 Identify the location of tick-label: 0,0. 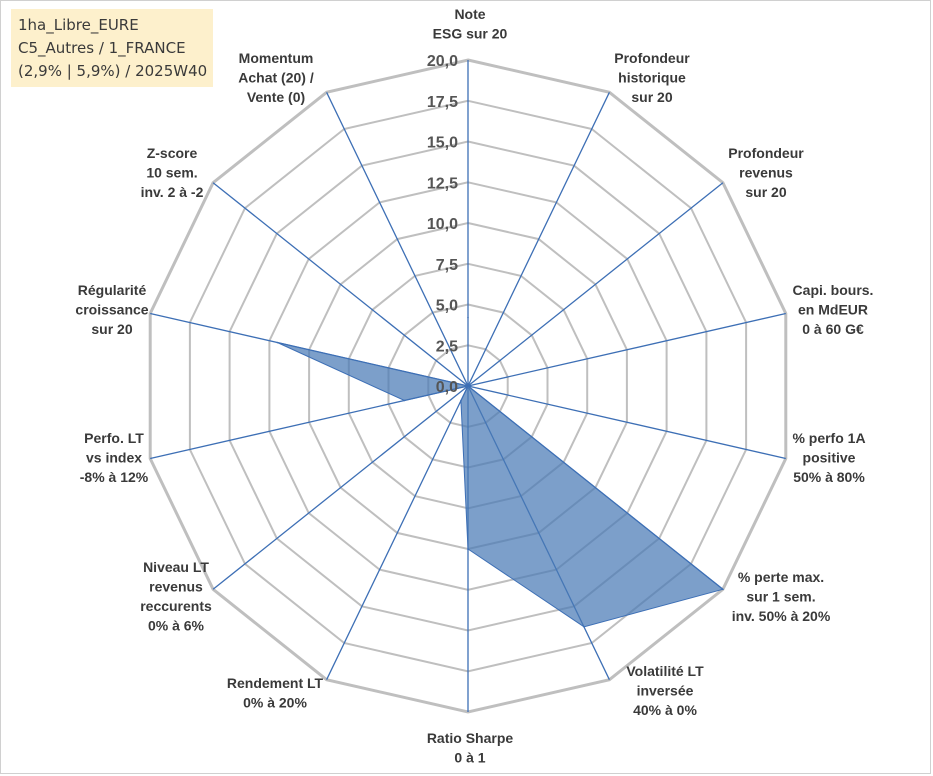
(447, 387).